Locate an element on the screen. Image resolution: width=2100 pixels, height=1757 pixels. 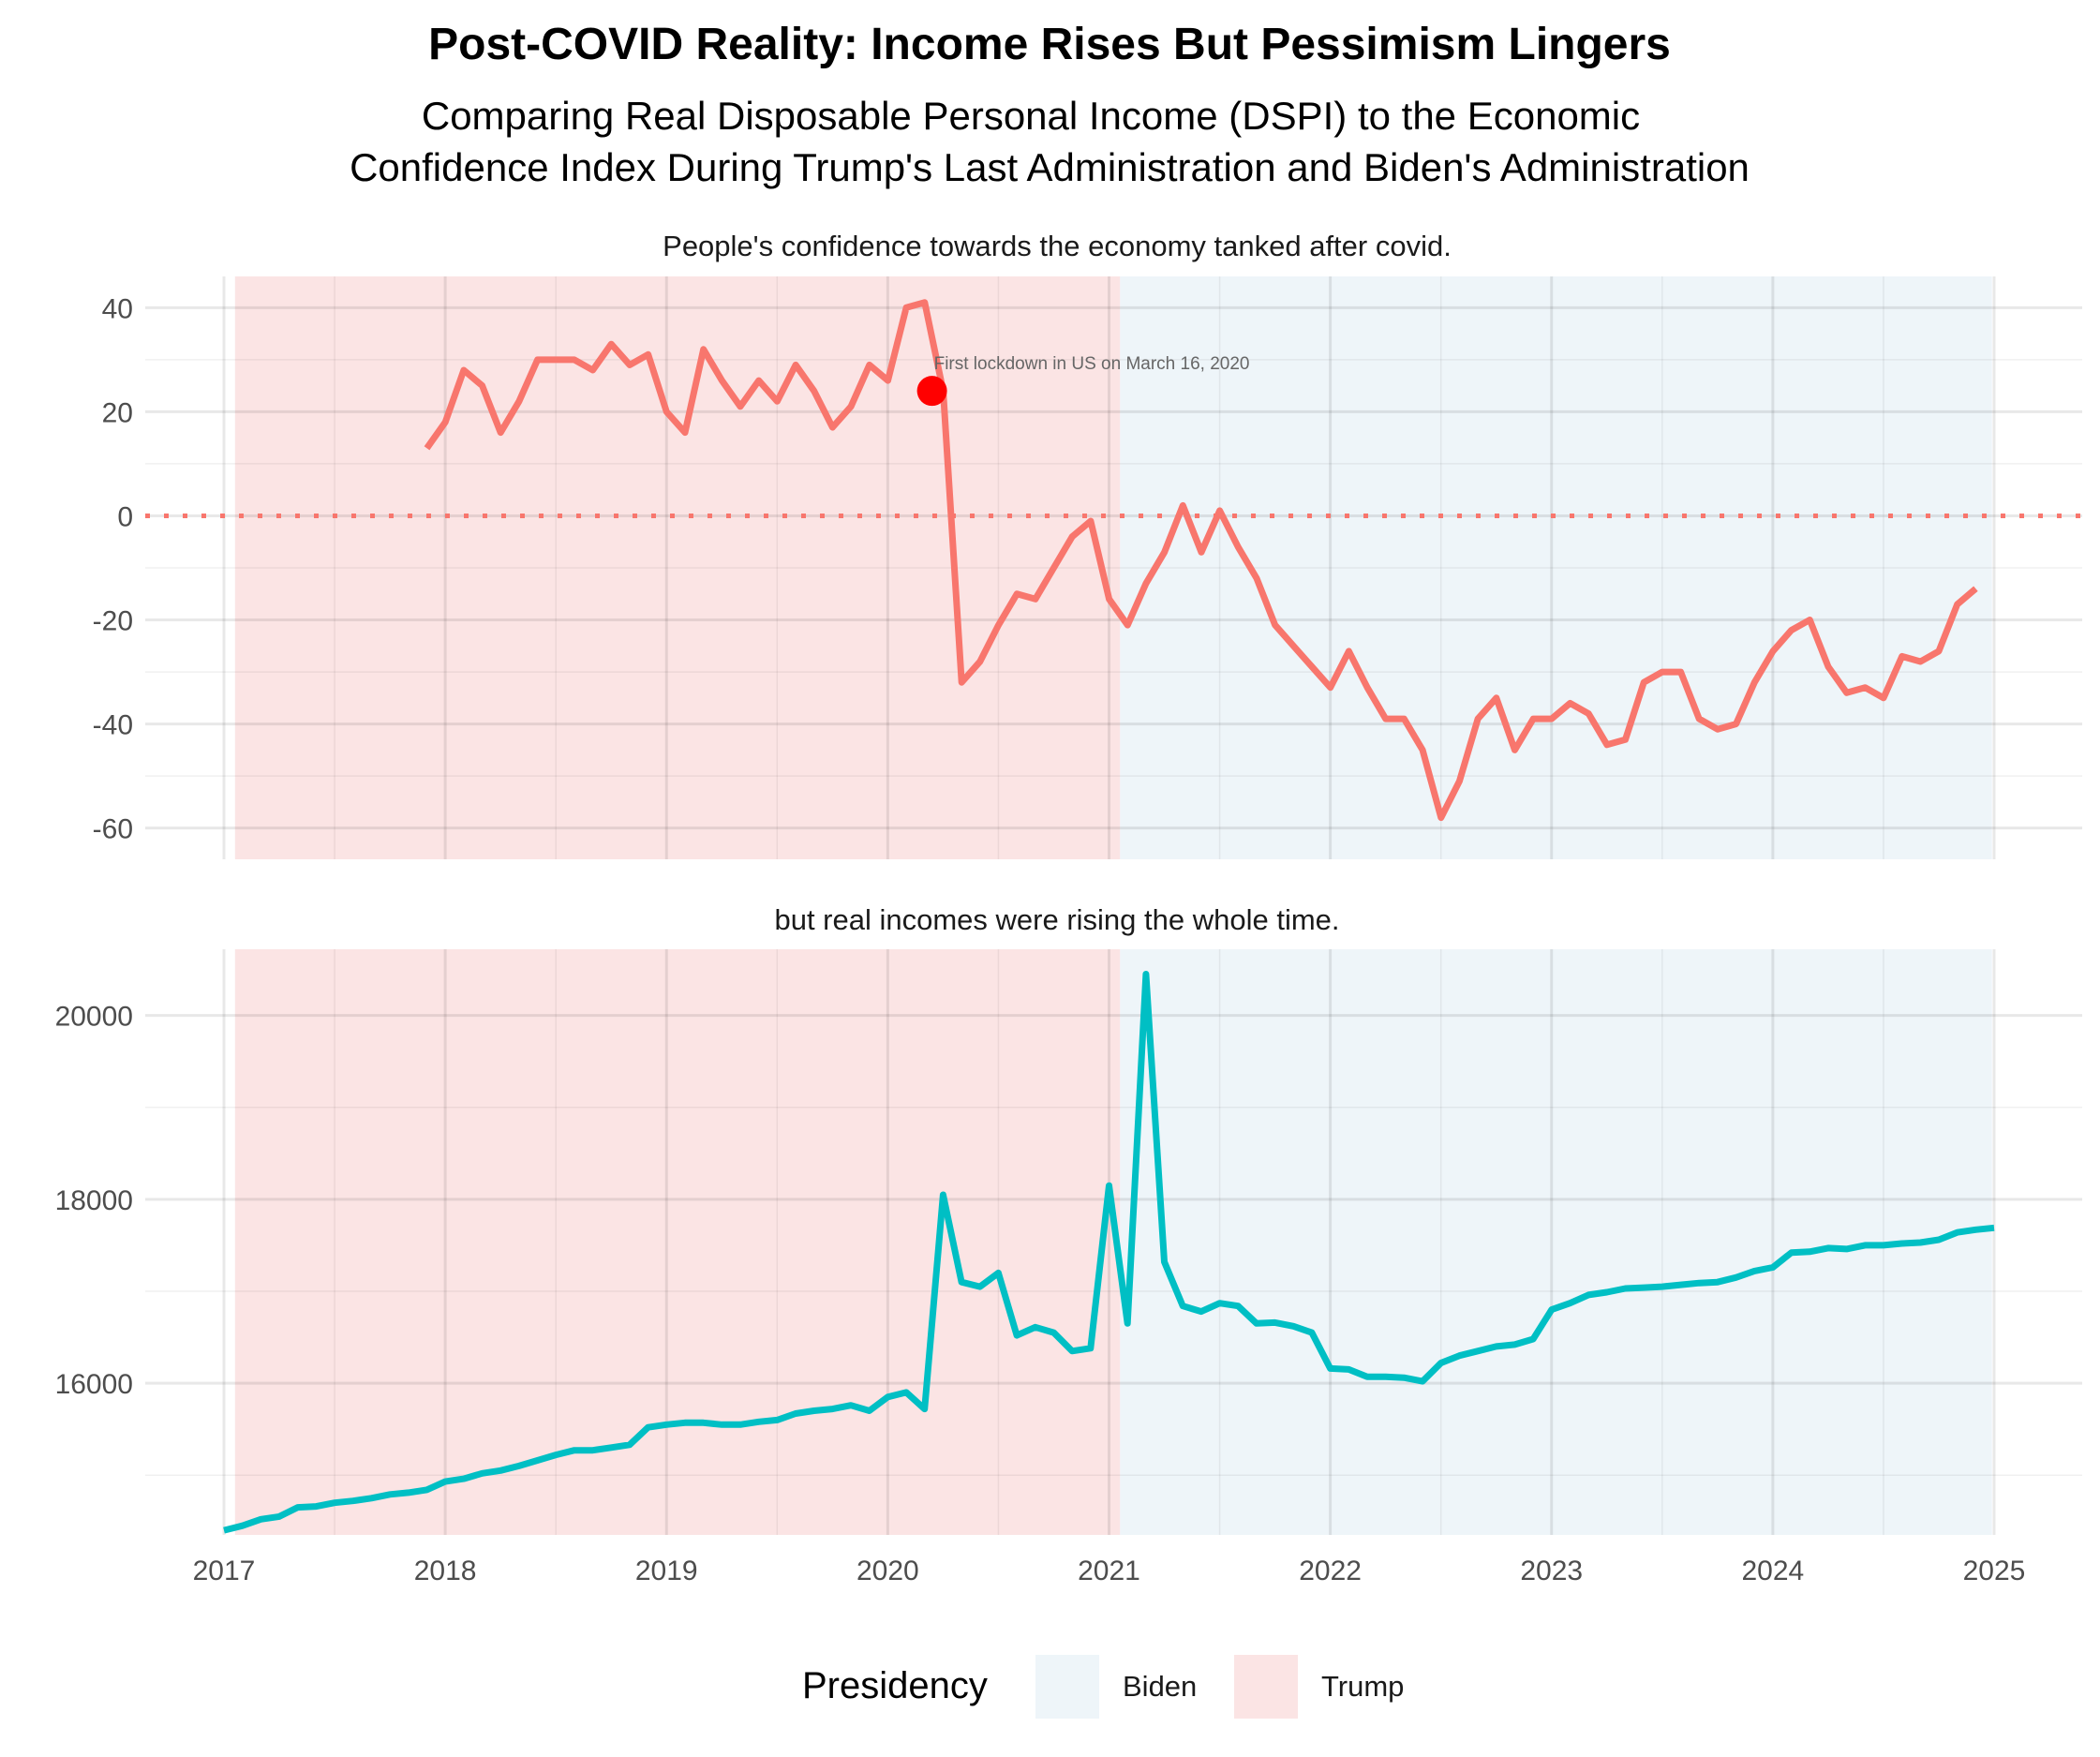
x-tick-label: 2018 is located at coordinates (446, 1571).